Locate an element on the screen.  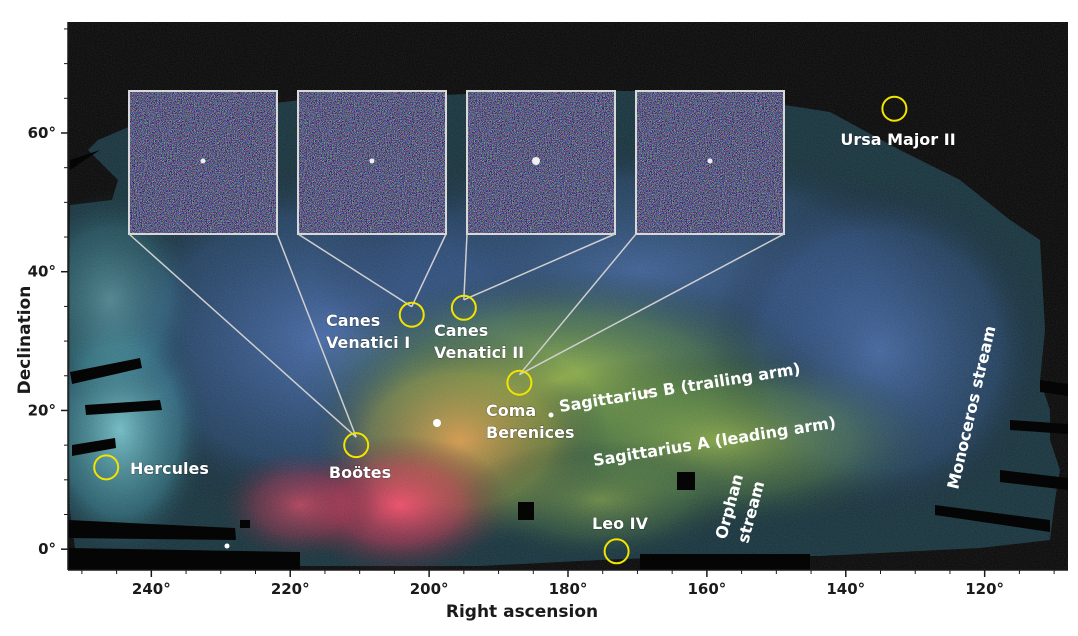
label-canes-venatici-i: Canes is located at coordinates (353, 320).